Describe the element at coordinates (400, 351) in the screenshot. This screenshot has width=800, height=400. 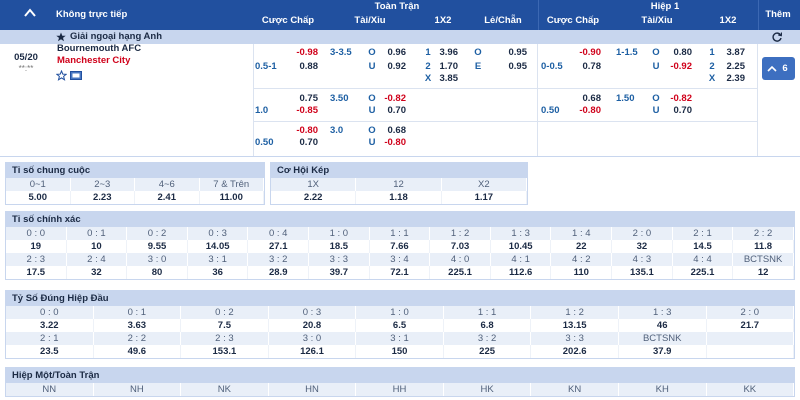
I see `score-odd: 150` at that location.